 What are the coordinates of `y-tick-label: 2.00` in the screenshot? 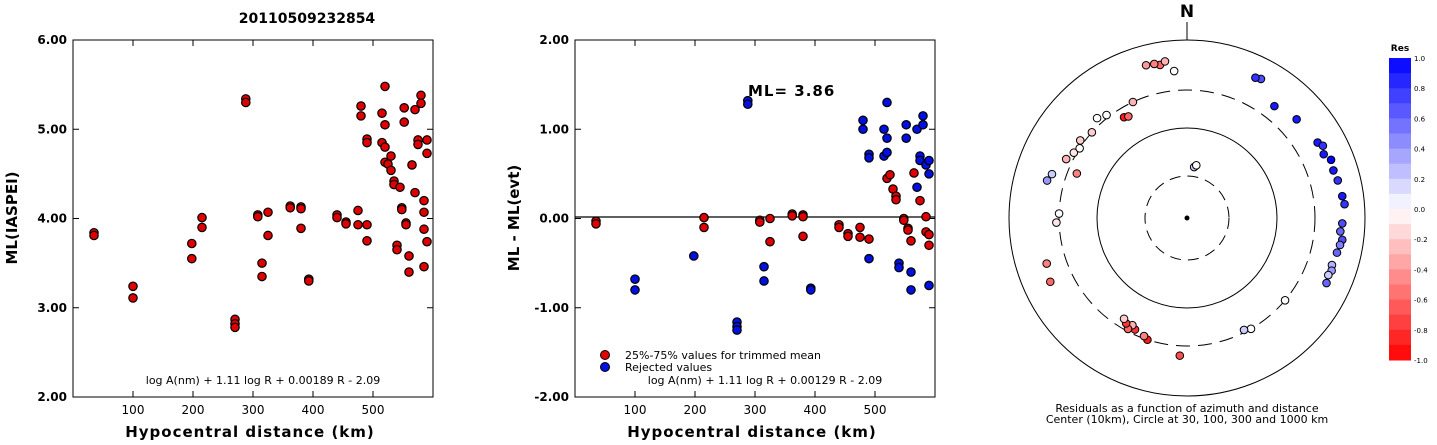 It's located at (554, 40).